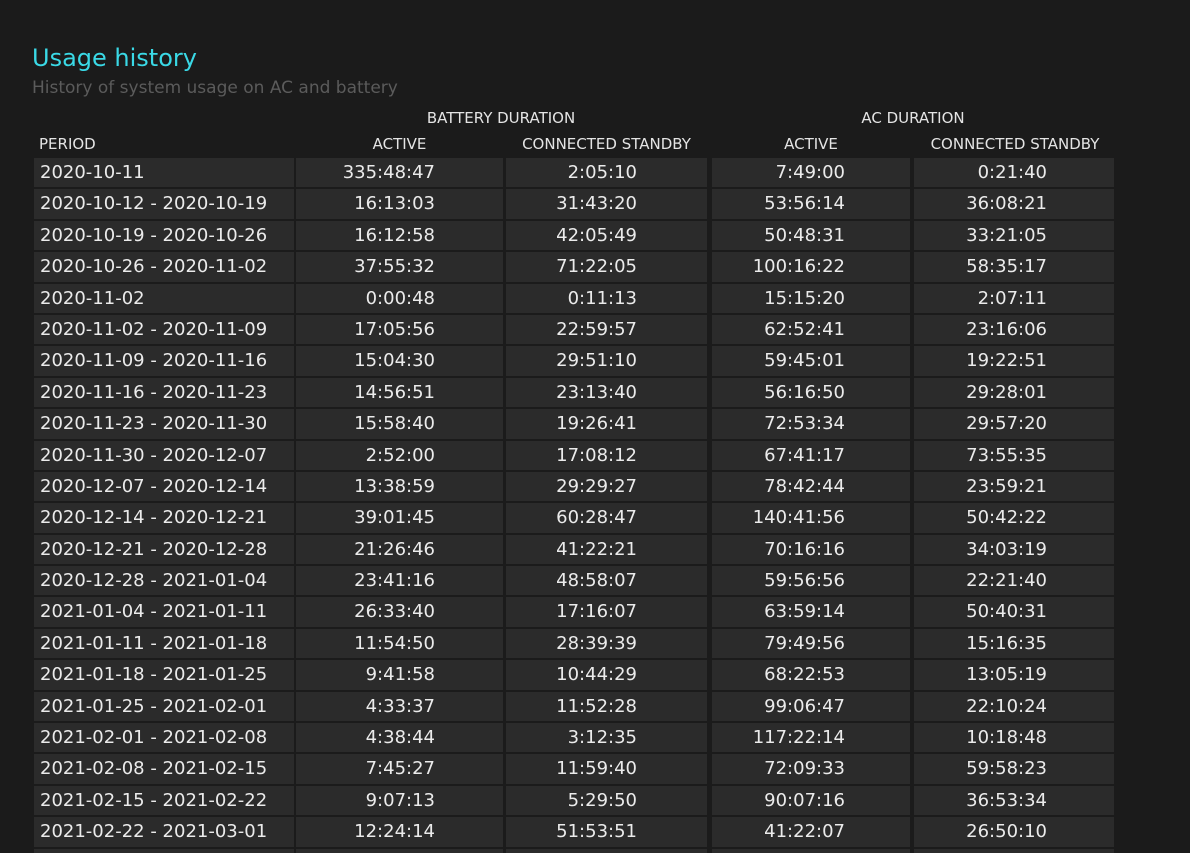 The width and height of the screenshot is (1190, 853). I want to click on column-header-battery-active: ACTIVE, so click(399, 144).